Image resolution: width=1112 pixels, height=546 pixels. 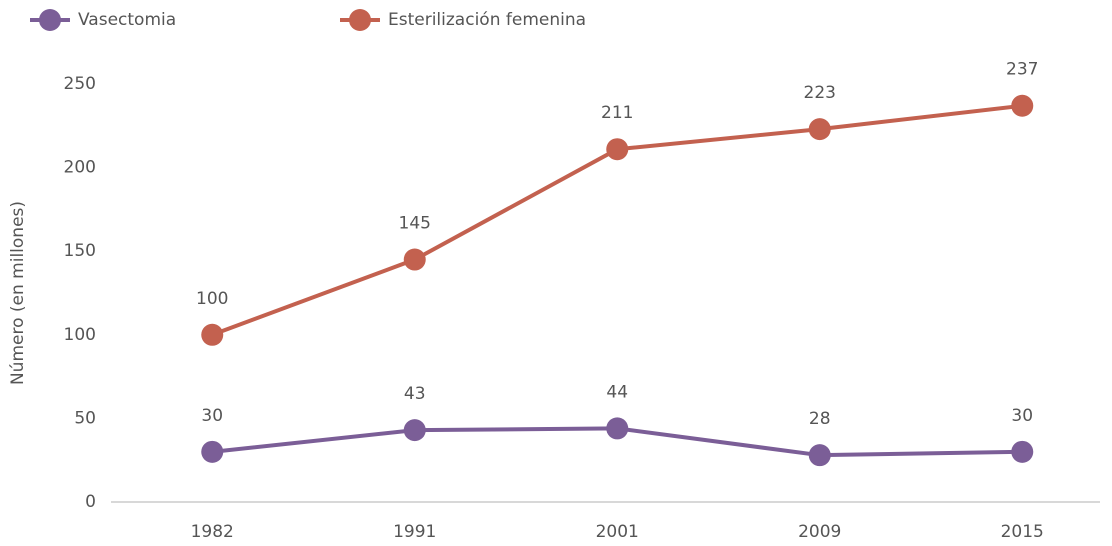 I want to click on data-label: 145, so click(x=415, y=224).